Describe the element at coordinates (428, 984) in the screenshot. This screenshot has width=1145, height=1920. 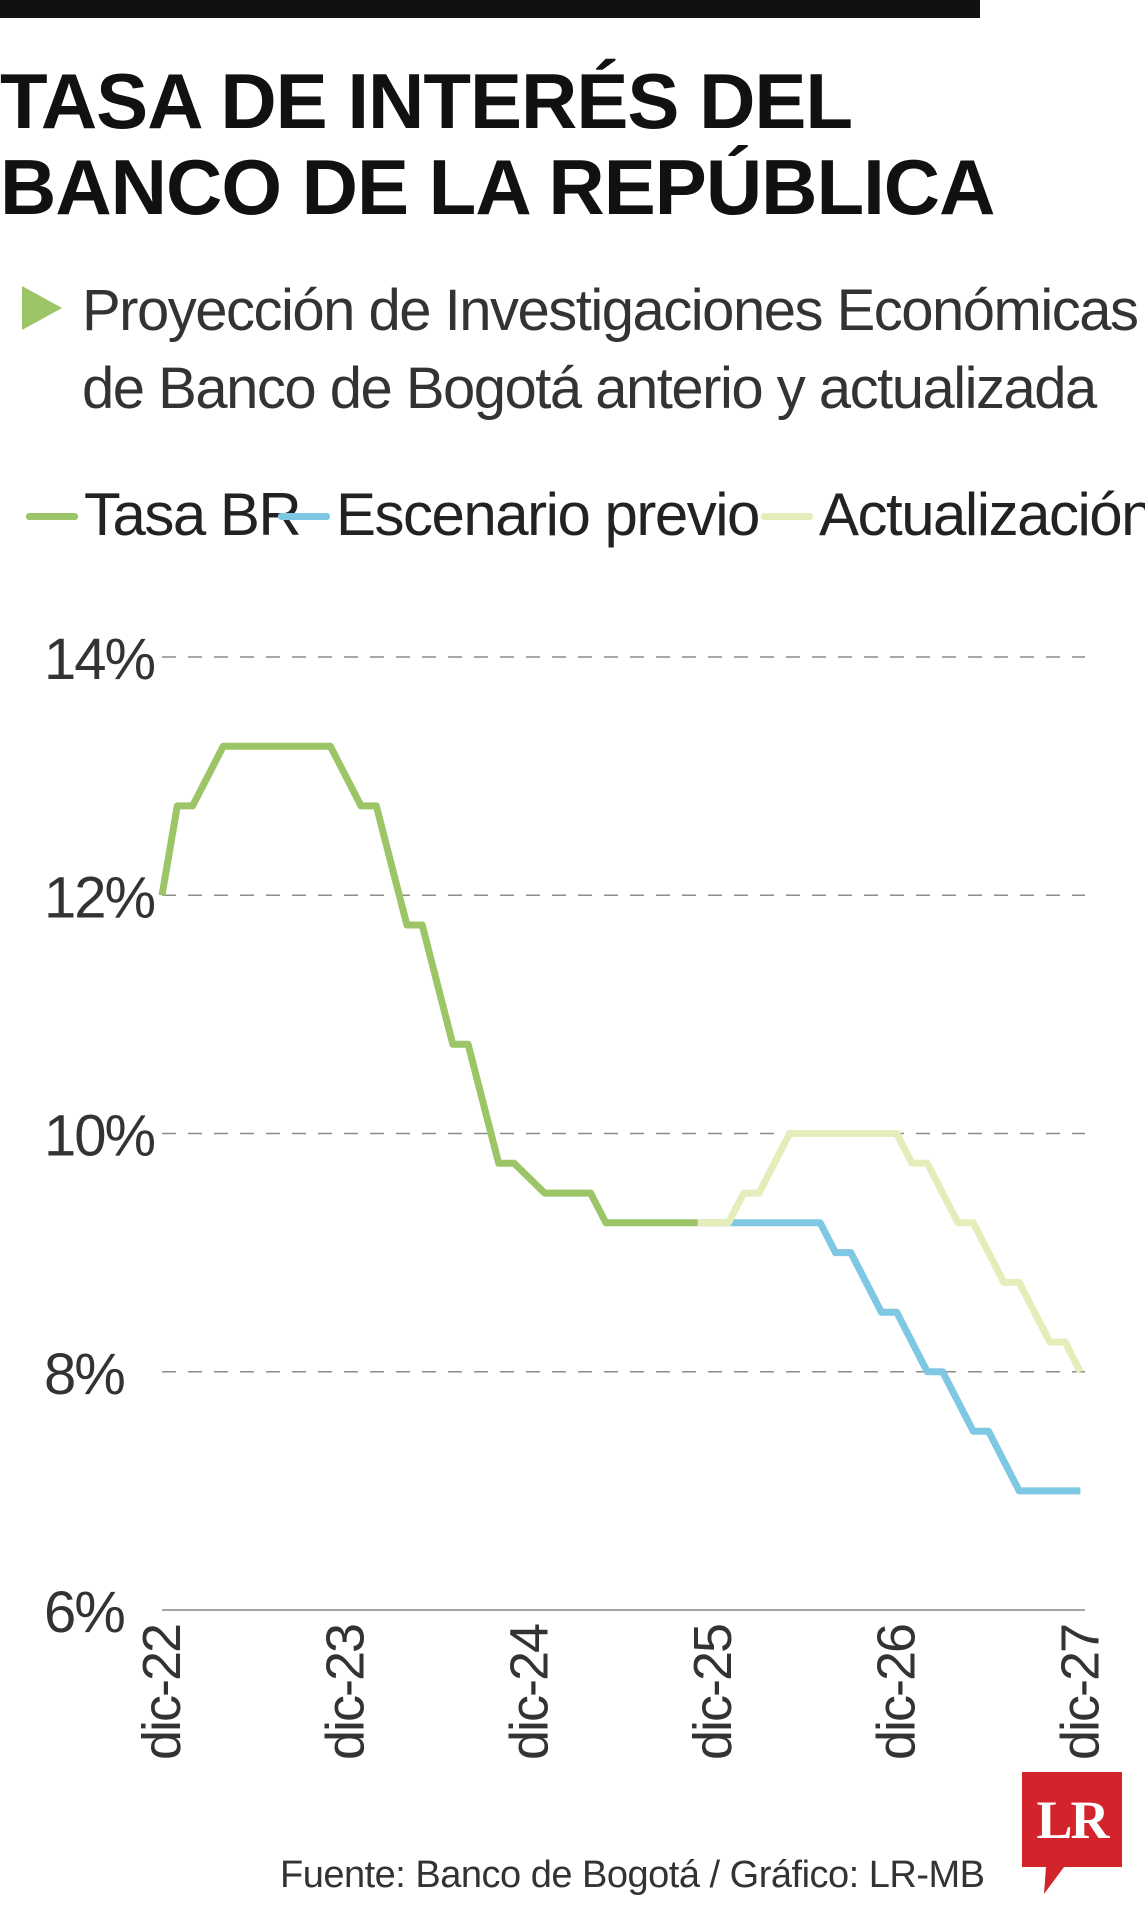
I see `series-line-tasa-br` at that location.